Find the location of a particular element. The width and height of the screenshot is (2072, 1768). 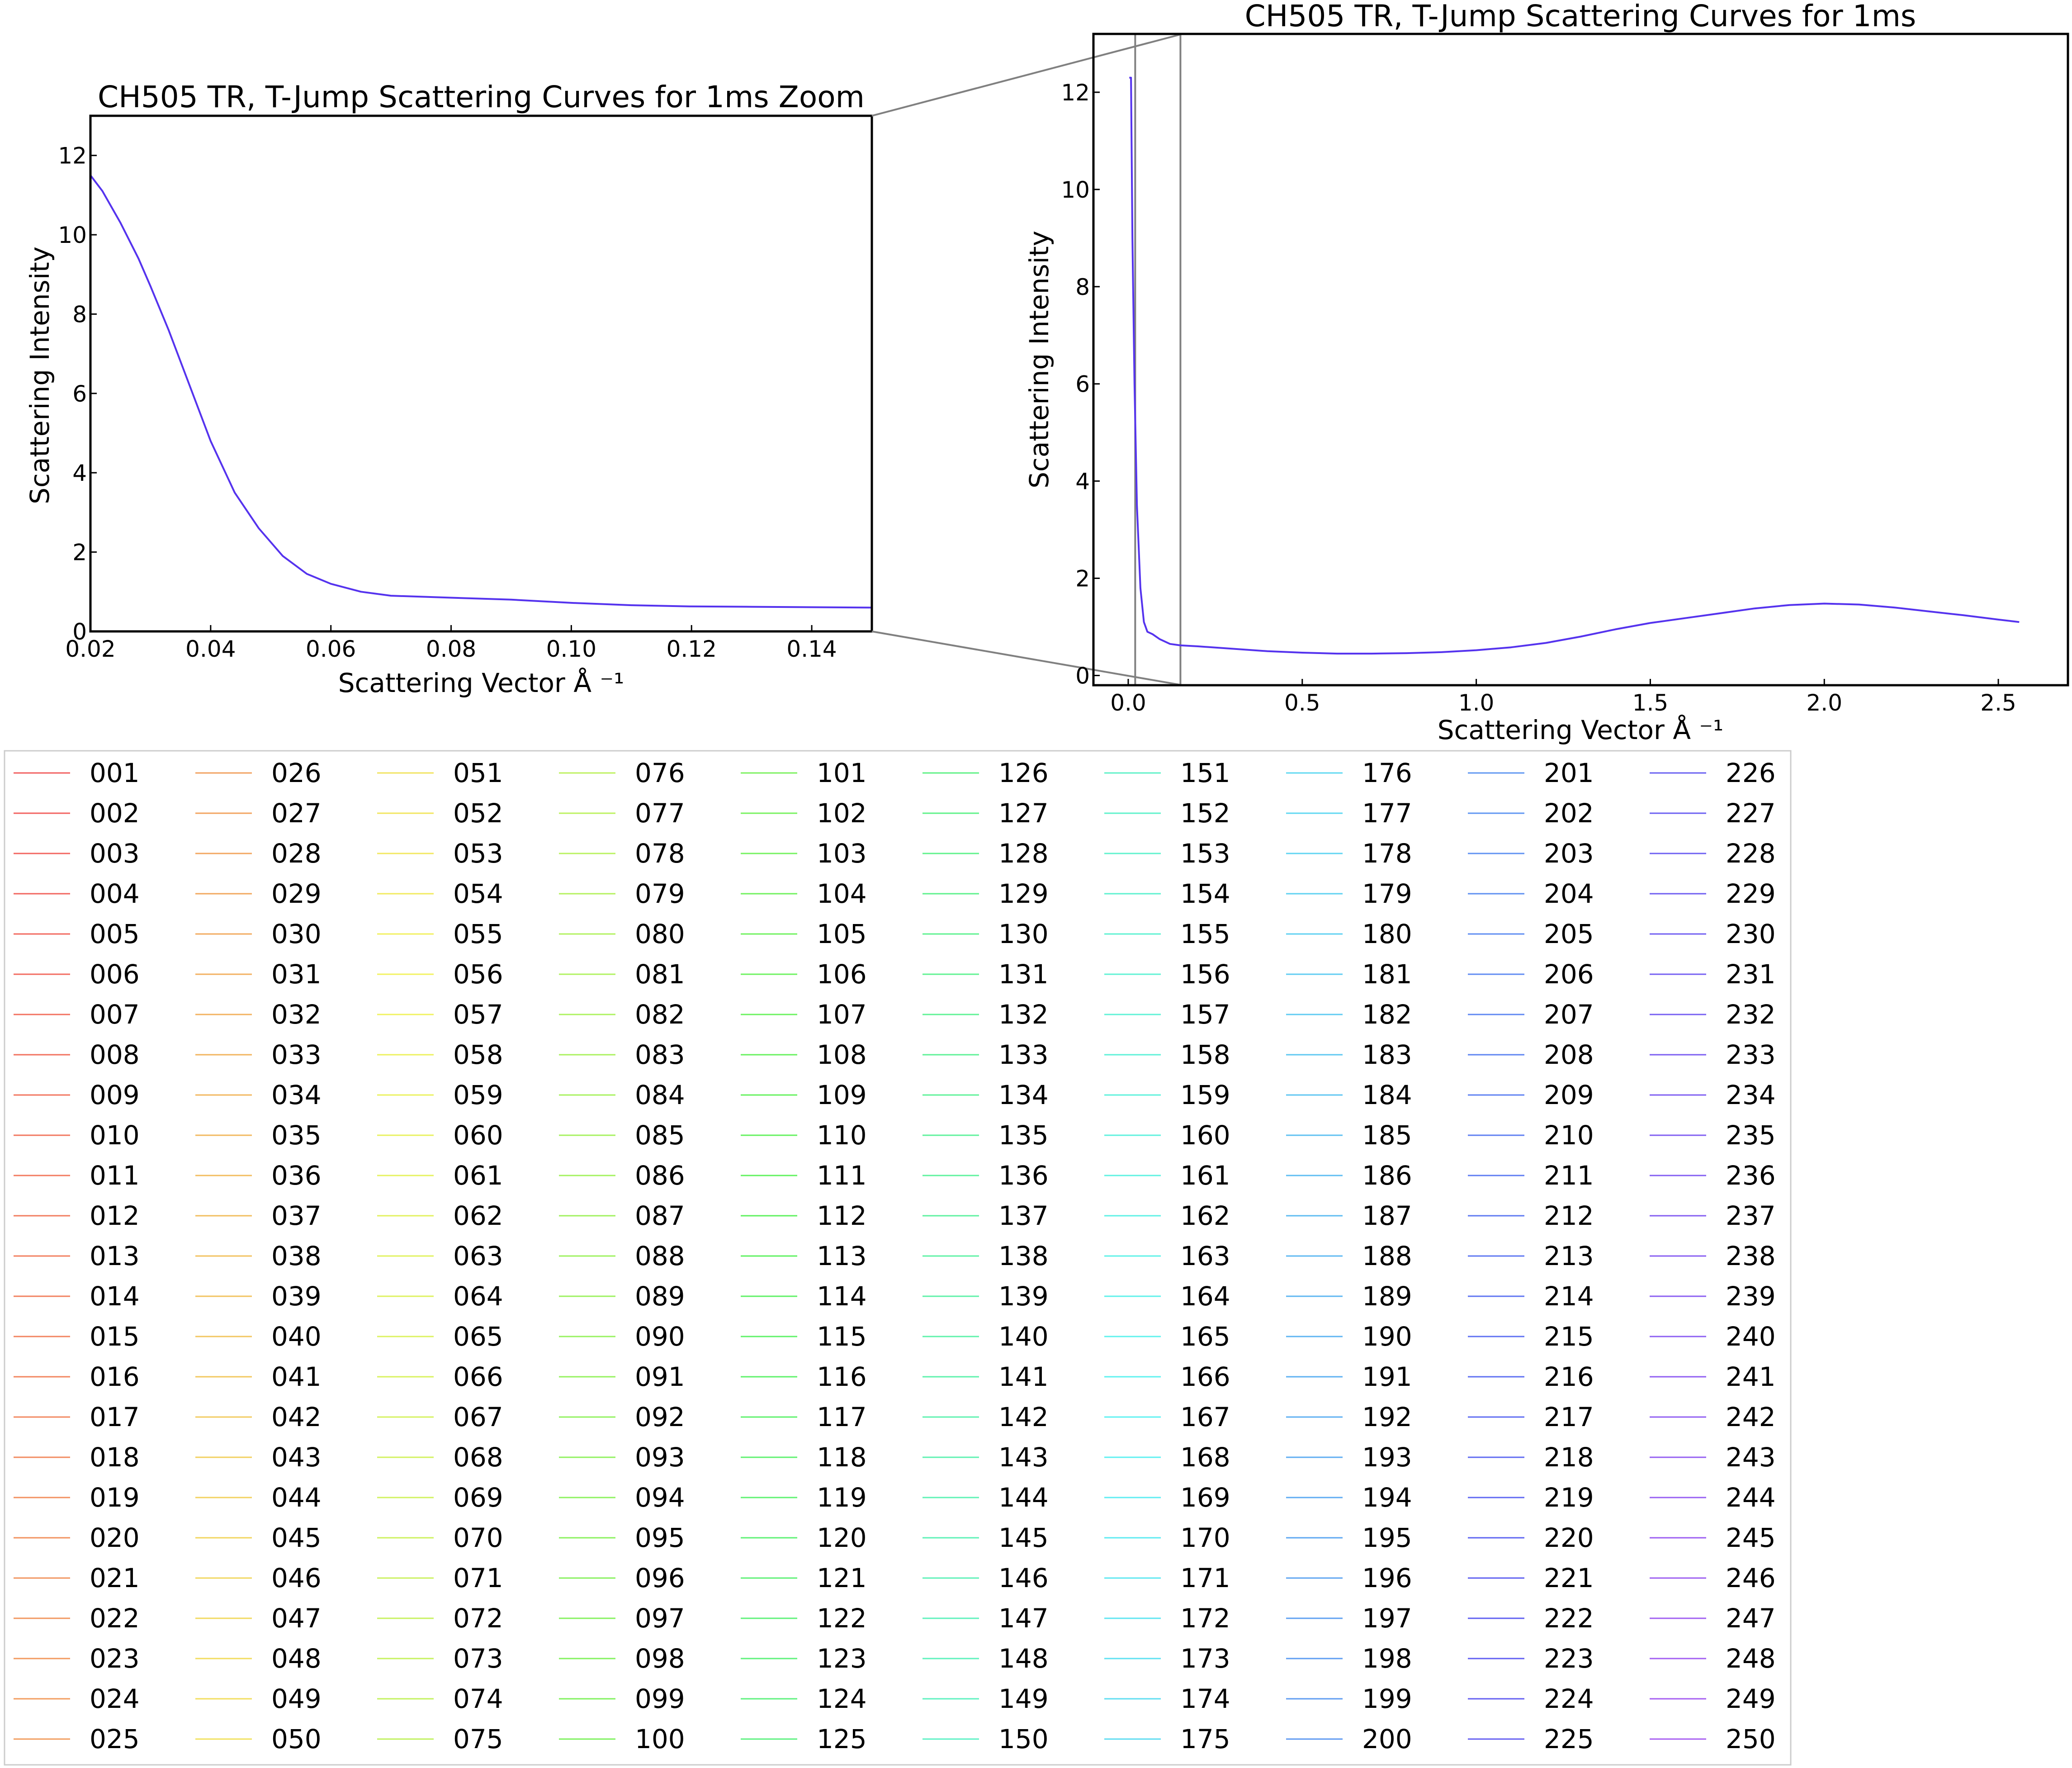

full-chart-y-tick-label: 0 is located at coordinates (1083, 676).